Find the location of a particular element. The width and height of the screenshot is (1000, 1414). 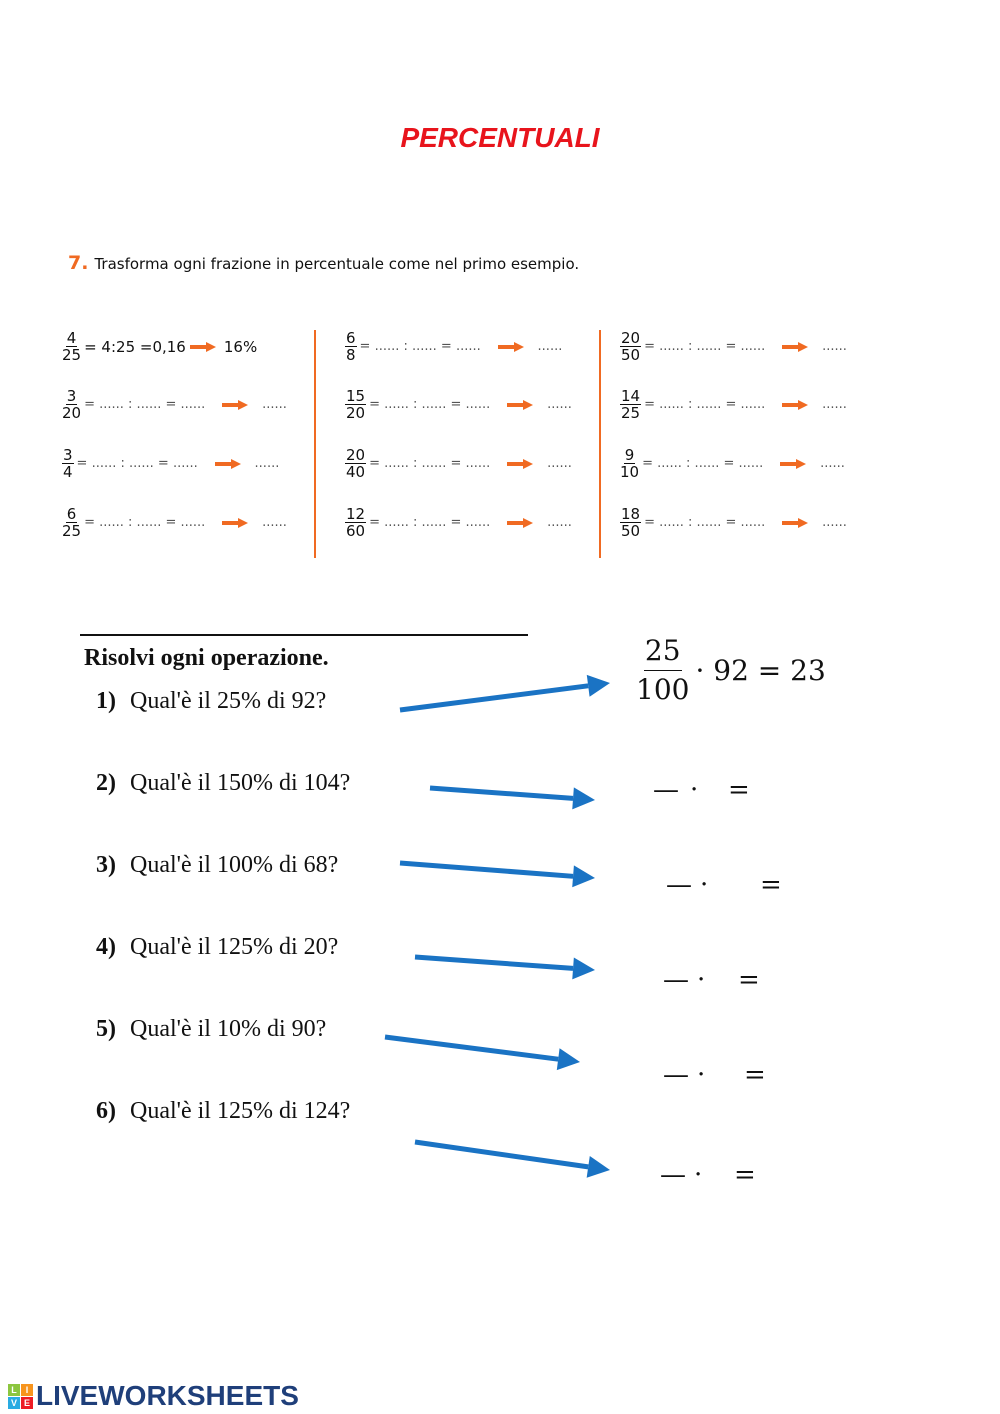

fraction: 20 50 is located at coordinates (631, 346).